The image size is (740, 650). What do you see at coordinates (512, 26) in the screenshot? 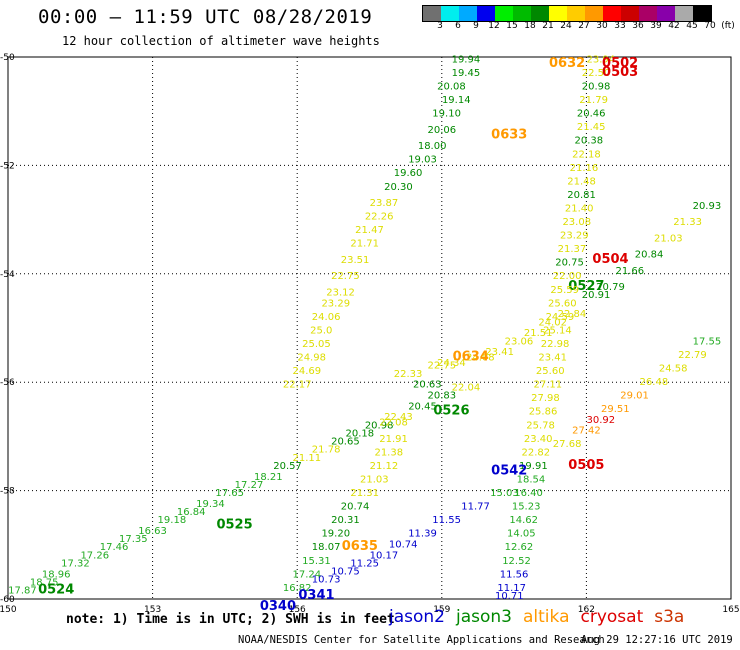
I see `colorbar-label: 15` at bounding box center [512, 26].